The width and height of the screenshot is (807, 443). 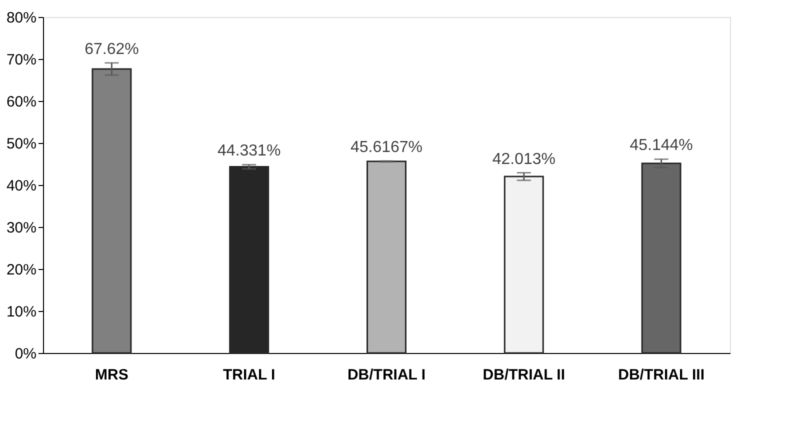 What do you see at coordinates (21, 270) in the screenshot?
I see `y-tick-label: 20%` at bounding box center [21, 270].